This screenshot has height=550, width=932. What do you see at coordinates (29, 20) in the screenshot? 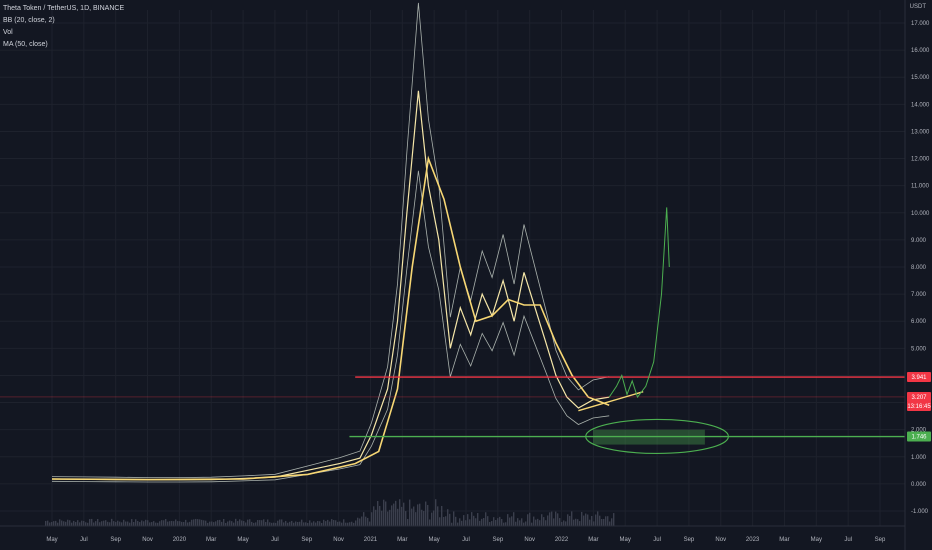
I see `bb-indicator-label: BB (20, close, 2)` at bounding box center [29, 20].